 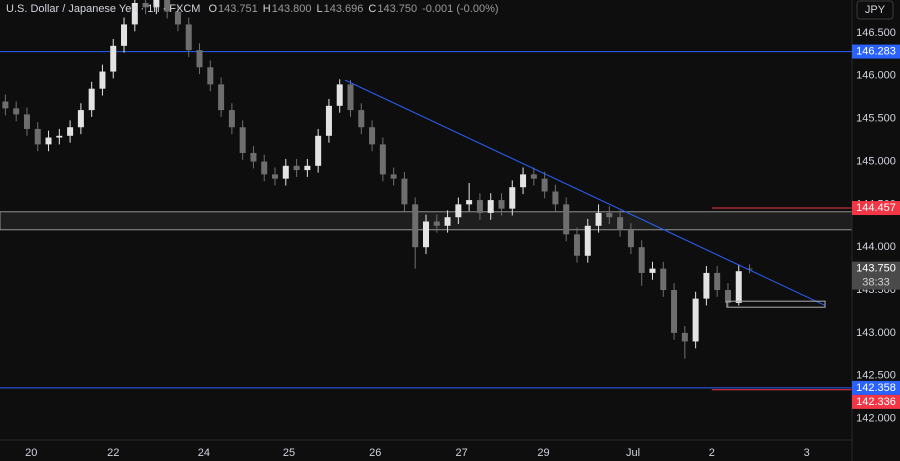 I want to click on ohlc-value: 143.750, so click(x=397, y=9).